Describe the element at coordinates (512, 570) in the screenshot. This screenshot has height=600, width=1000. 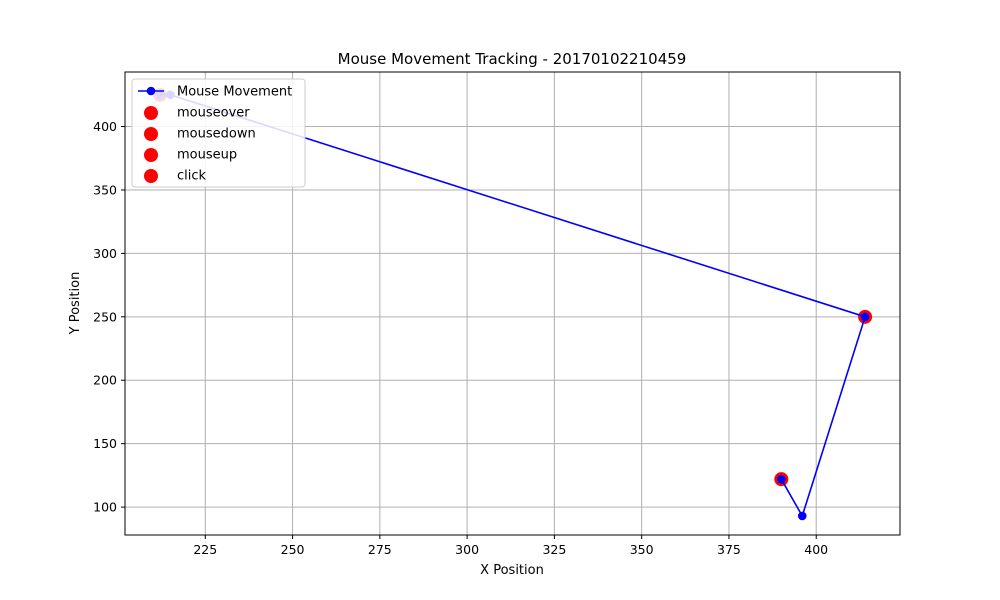
I see `x-axis-label: X Position` at that location.